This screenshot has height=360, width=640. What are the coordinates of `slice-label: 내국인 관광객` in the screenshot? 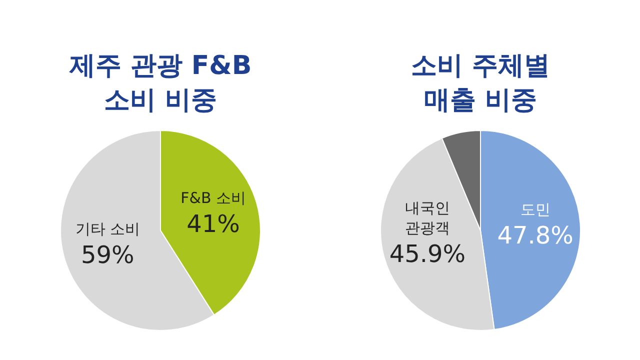 It's located at (427, 218).